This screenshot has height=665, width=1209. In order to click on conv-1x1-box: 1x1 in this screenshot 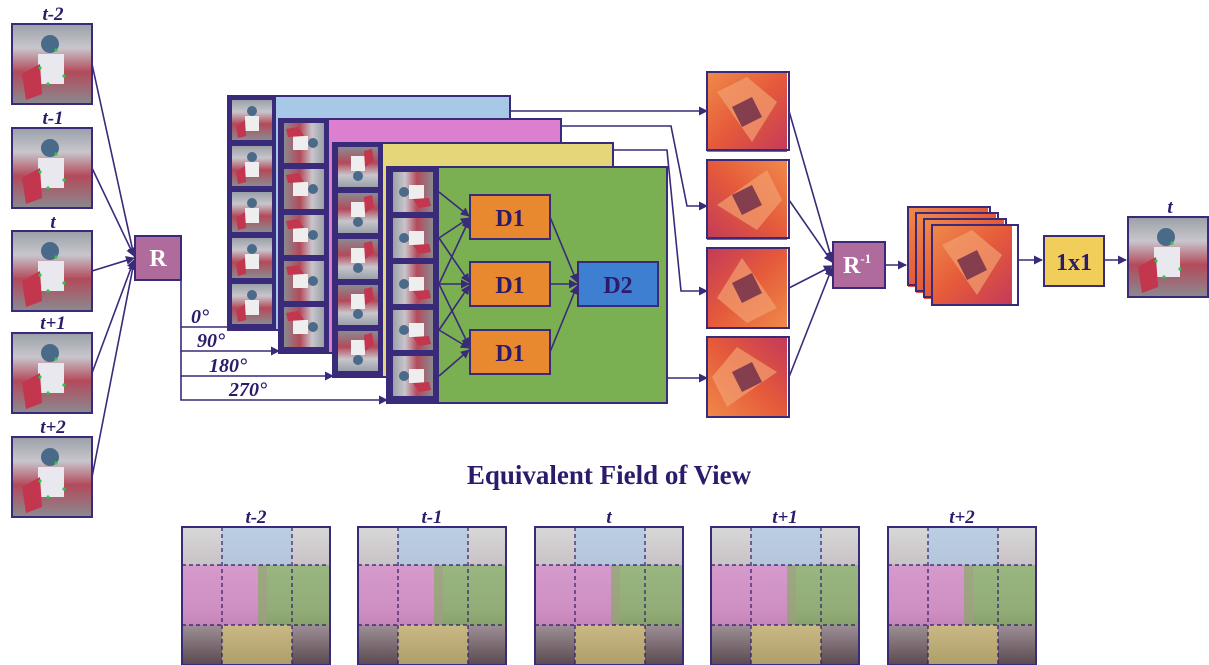, I will do `click(1074, 261)`.